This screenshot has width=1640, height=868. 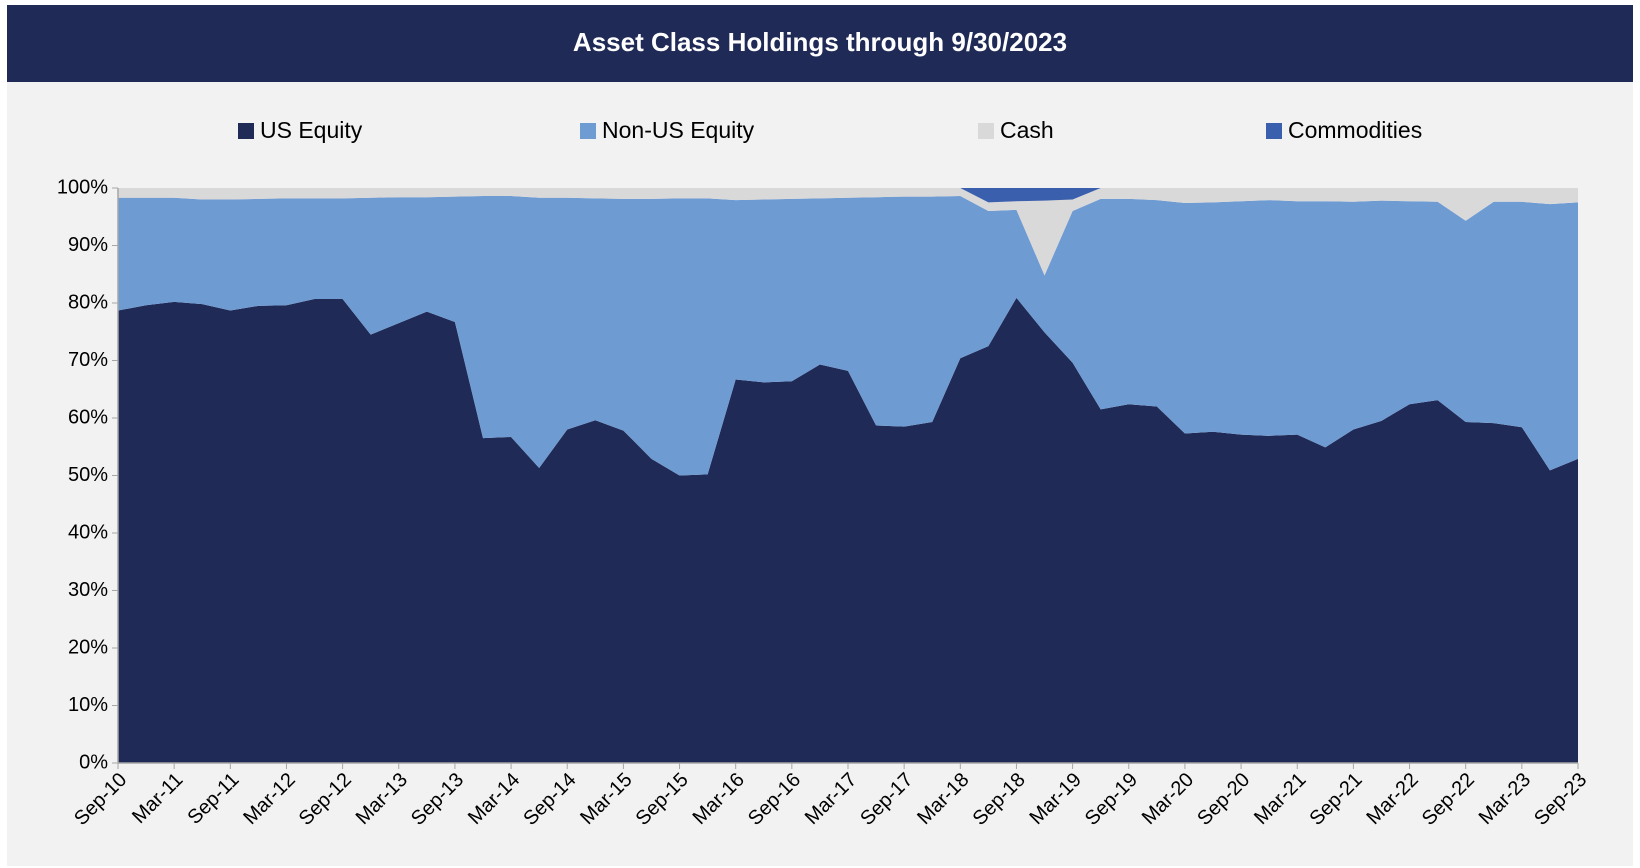 What do you see at coordinates (848, 232) in the screenshot?
I see `area` at bounding box center [848, 232].